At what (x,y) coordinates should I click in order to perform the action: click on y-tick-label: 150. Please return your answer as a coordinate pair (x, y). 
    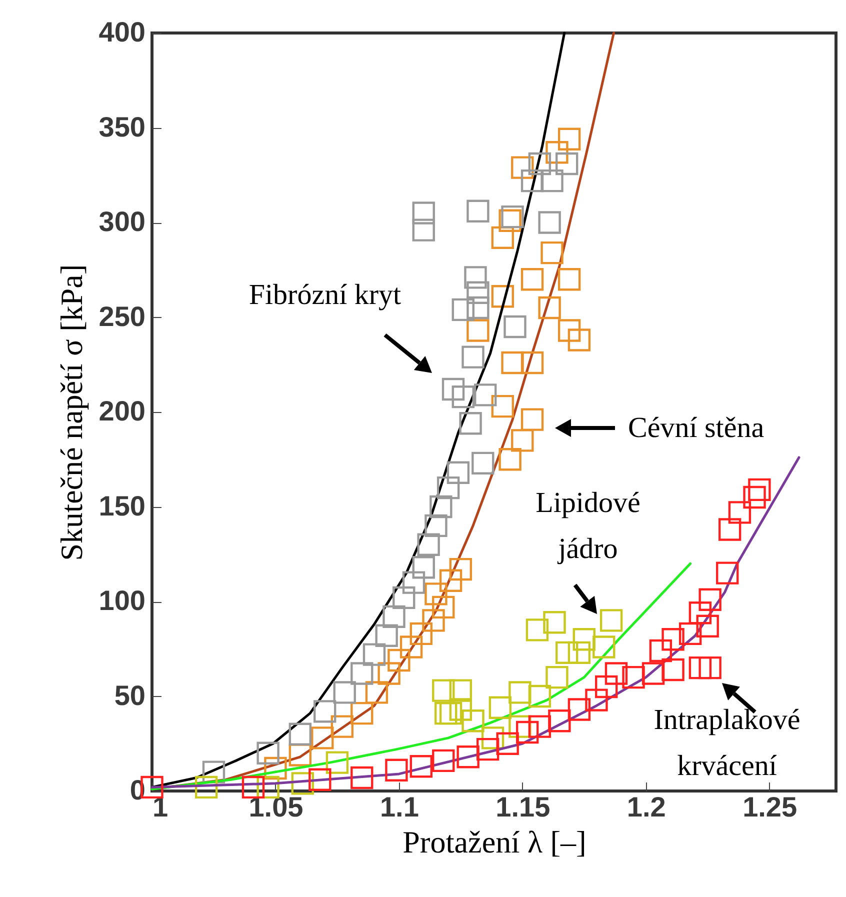
    Looking at the image, I should click on (122, 506).